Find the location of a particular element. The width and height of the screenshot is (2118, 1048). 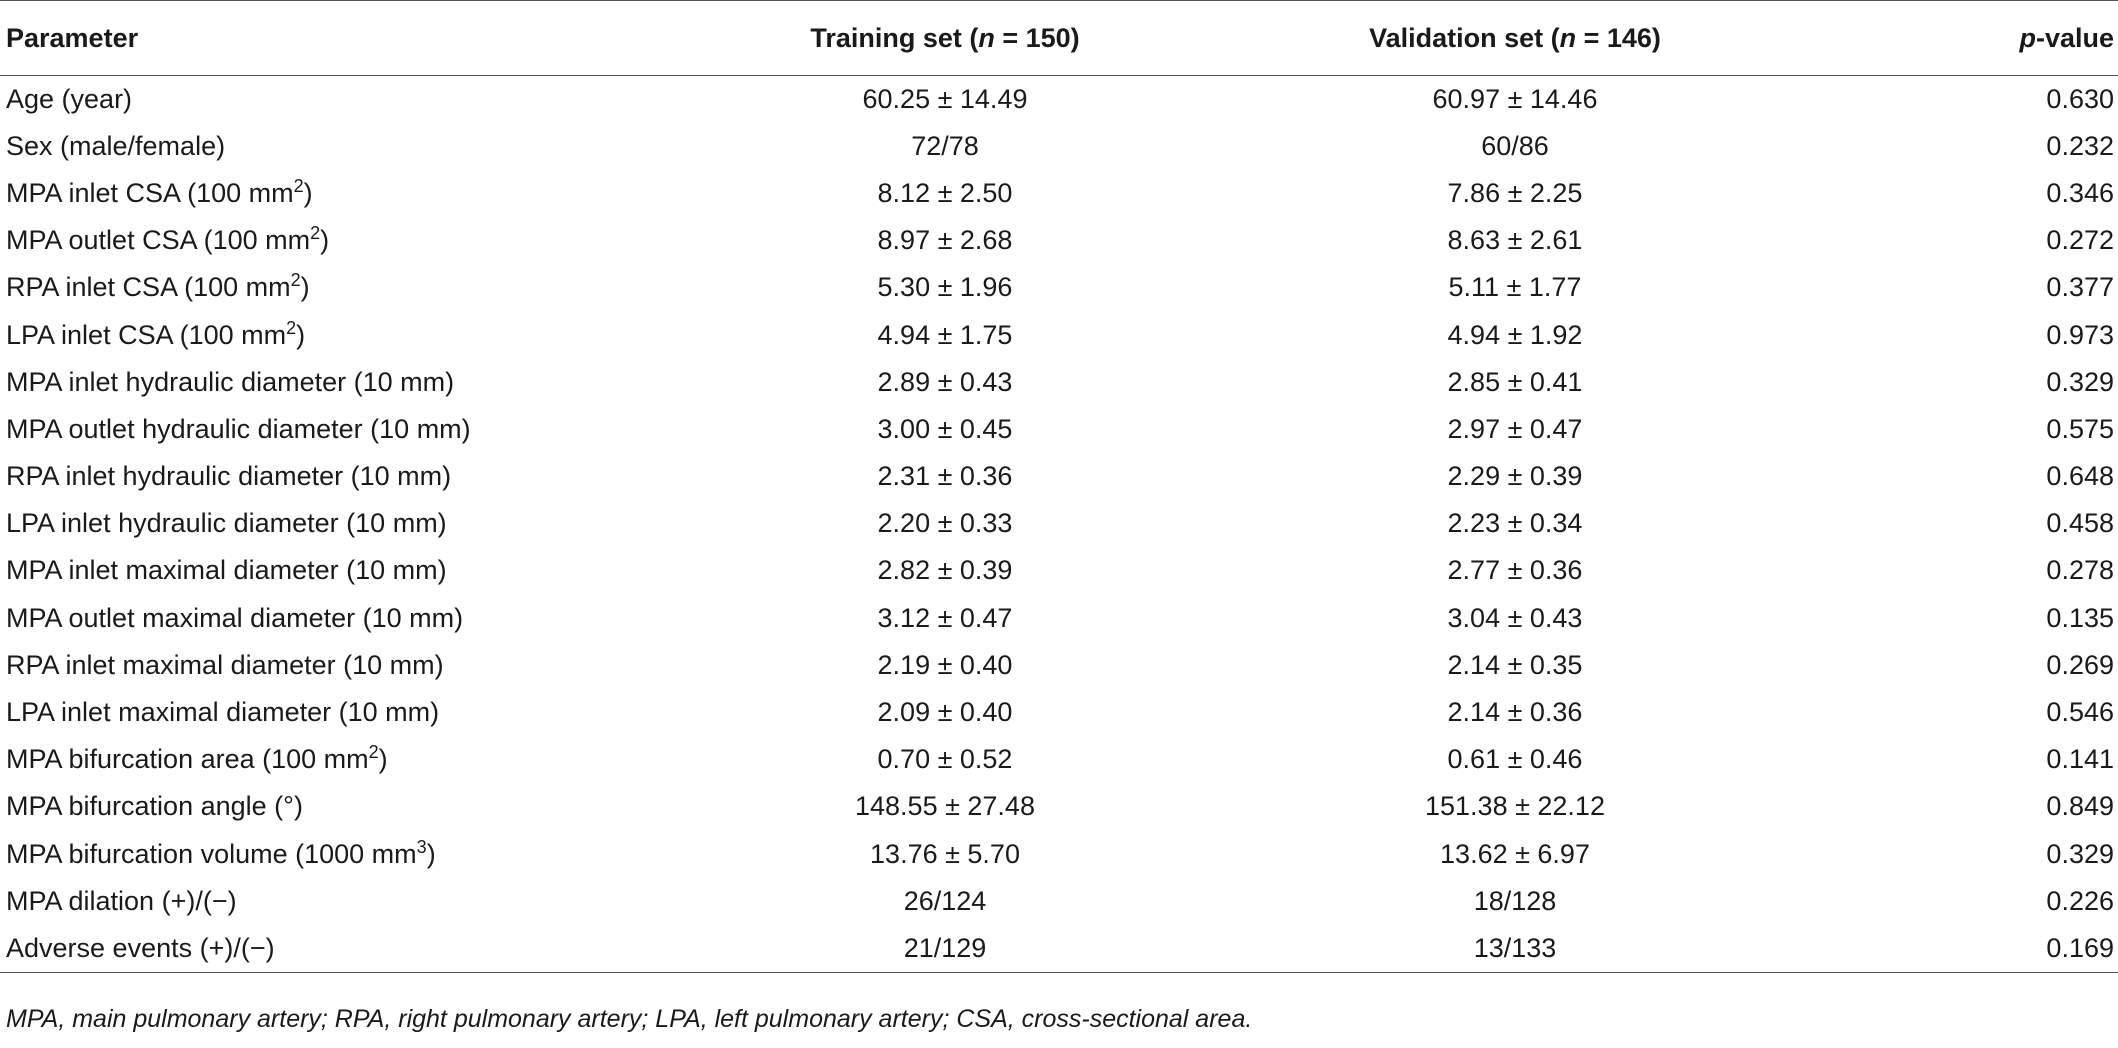

cell-p-value: 0.849 is located at coordinates (2080, 806).